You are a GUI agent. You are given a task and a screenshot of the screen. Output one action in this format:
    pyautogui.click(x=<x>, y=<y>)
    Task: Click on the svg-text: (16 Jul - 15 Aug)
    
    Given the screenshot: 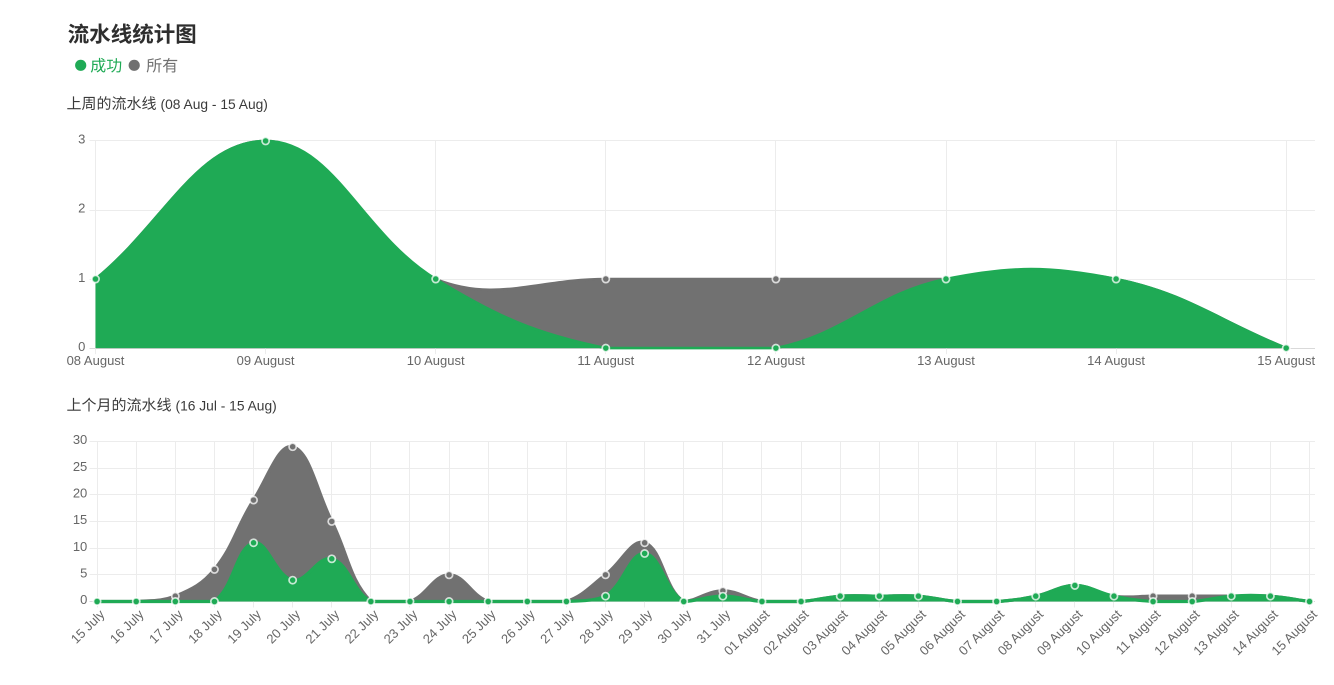 What is the action you would take?
    pyautogui.click(x=226, y=405)
    